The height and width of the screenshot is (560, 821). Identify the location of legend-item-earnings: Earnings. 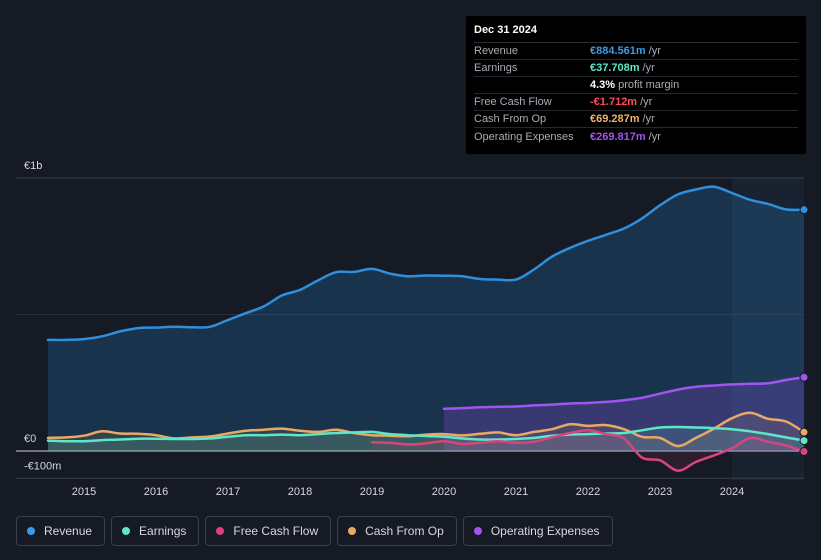
(155, 531).